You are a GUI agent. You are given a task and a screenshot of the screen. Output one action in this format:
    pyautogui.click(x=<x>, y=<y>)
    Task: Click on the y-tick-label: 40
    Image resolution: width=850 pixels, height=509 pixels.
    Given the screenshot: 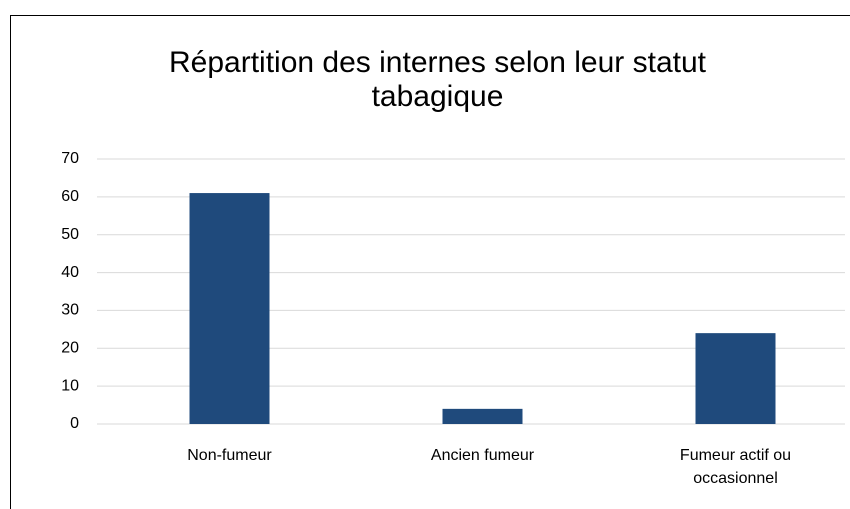 What is the action you would take?
    pyautogui.click(x=70, y=272)
    